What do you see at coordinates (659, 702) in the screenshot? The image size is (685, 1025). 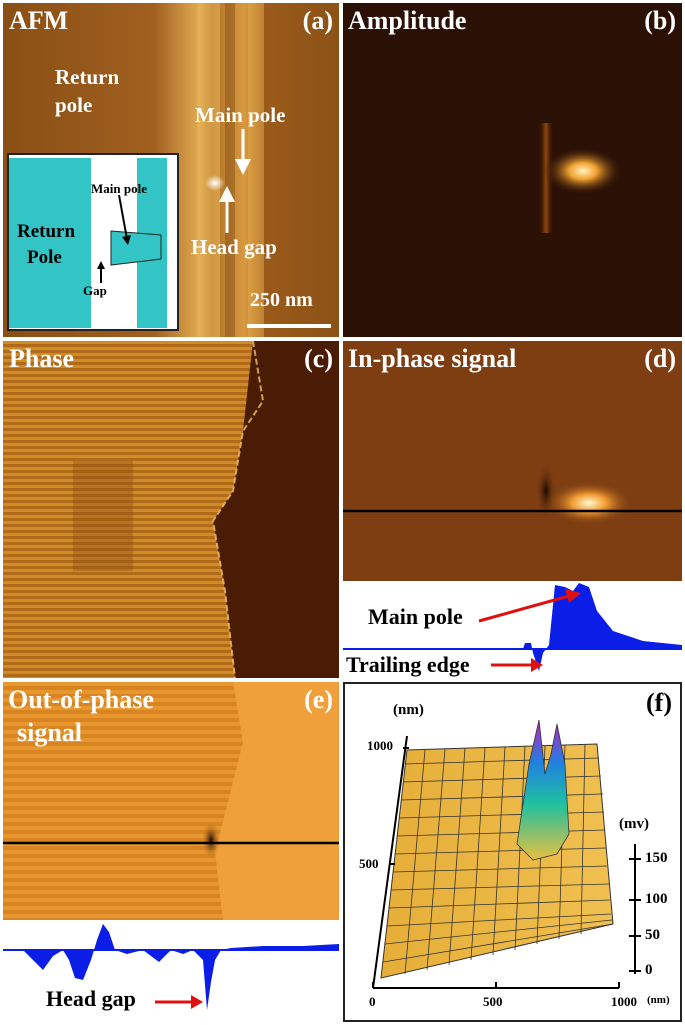 I see `panel-f-letter: (f)` at bounding box center [659, 702].